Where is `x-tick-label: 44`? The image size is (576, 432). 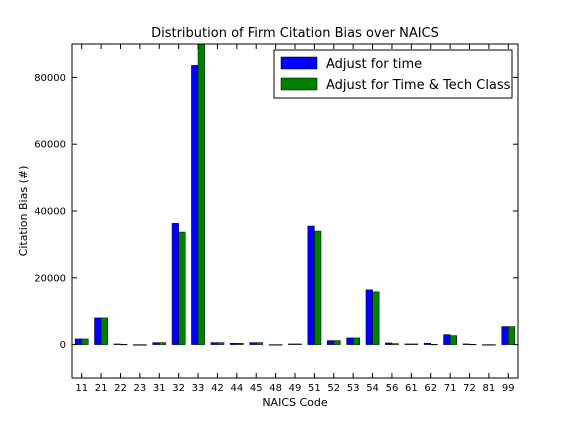 x-tick-label: 44 is located at coordinates (236, 388).